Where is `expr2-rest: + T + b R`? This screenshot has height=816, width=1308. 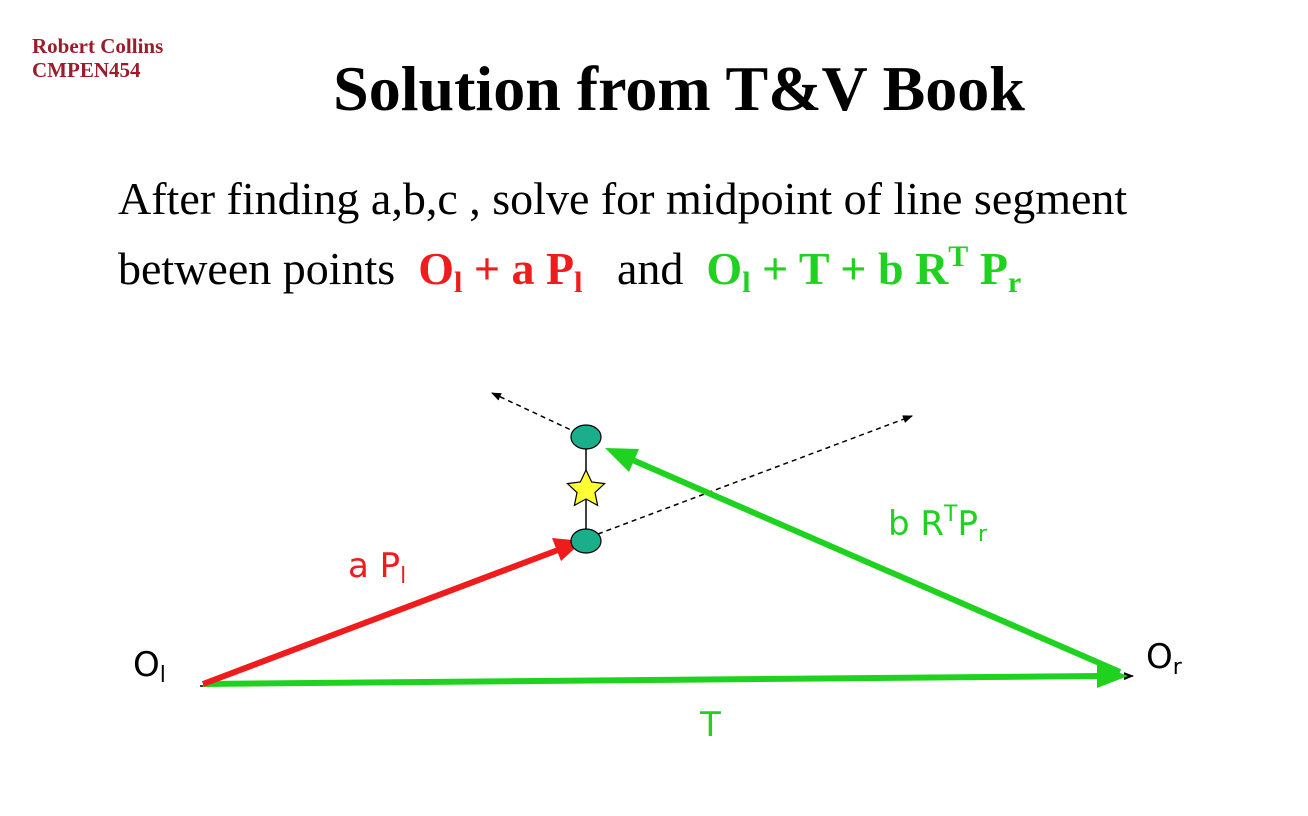 expr2-rest: + T + b R is located at coordinates (849, 268).